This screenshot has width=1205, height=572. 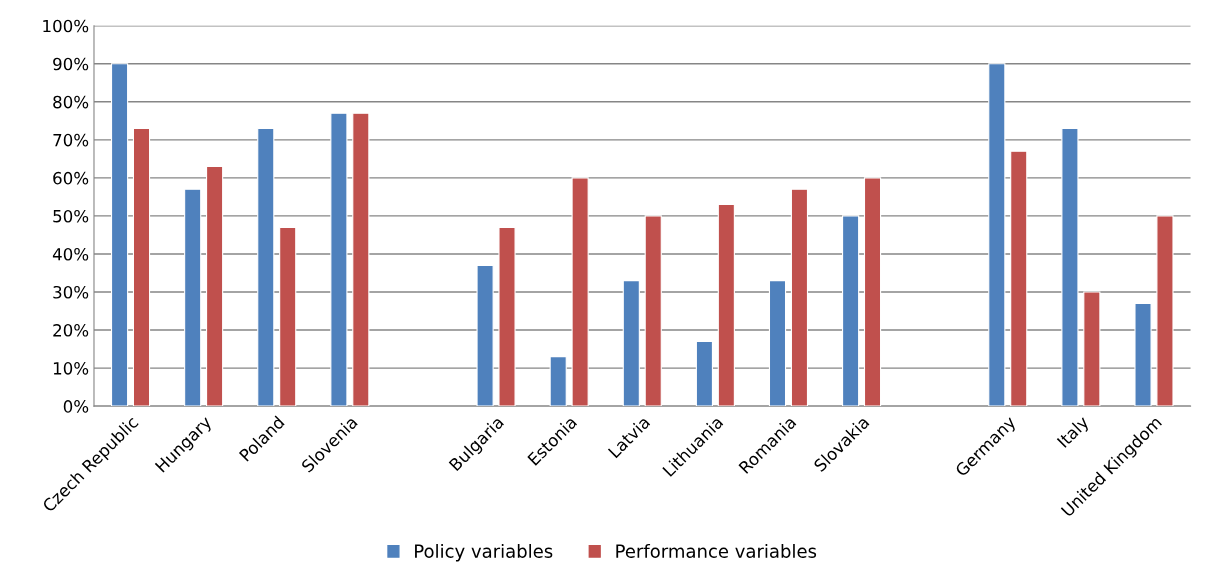 What do you see at coordinates (71, 102) in the screenshot?
I see `y-tick-label: 80%` at bounding box center [71, 102].